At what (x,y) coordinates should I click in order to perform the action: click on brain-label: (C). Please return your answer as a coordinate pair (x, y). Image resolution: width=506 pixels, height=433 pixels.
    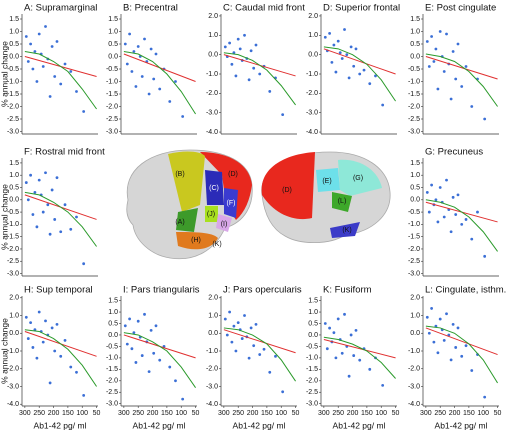
    Looking at the image, I should click on (214, 188).